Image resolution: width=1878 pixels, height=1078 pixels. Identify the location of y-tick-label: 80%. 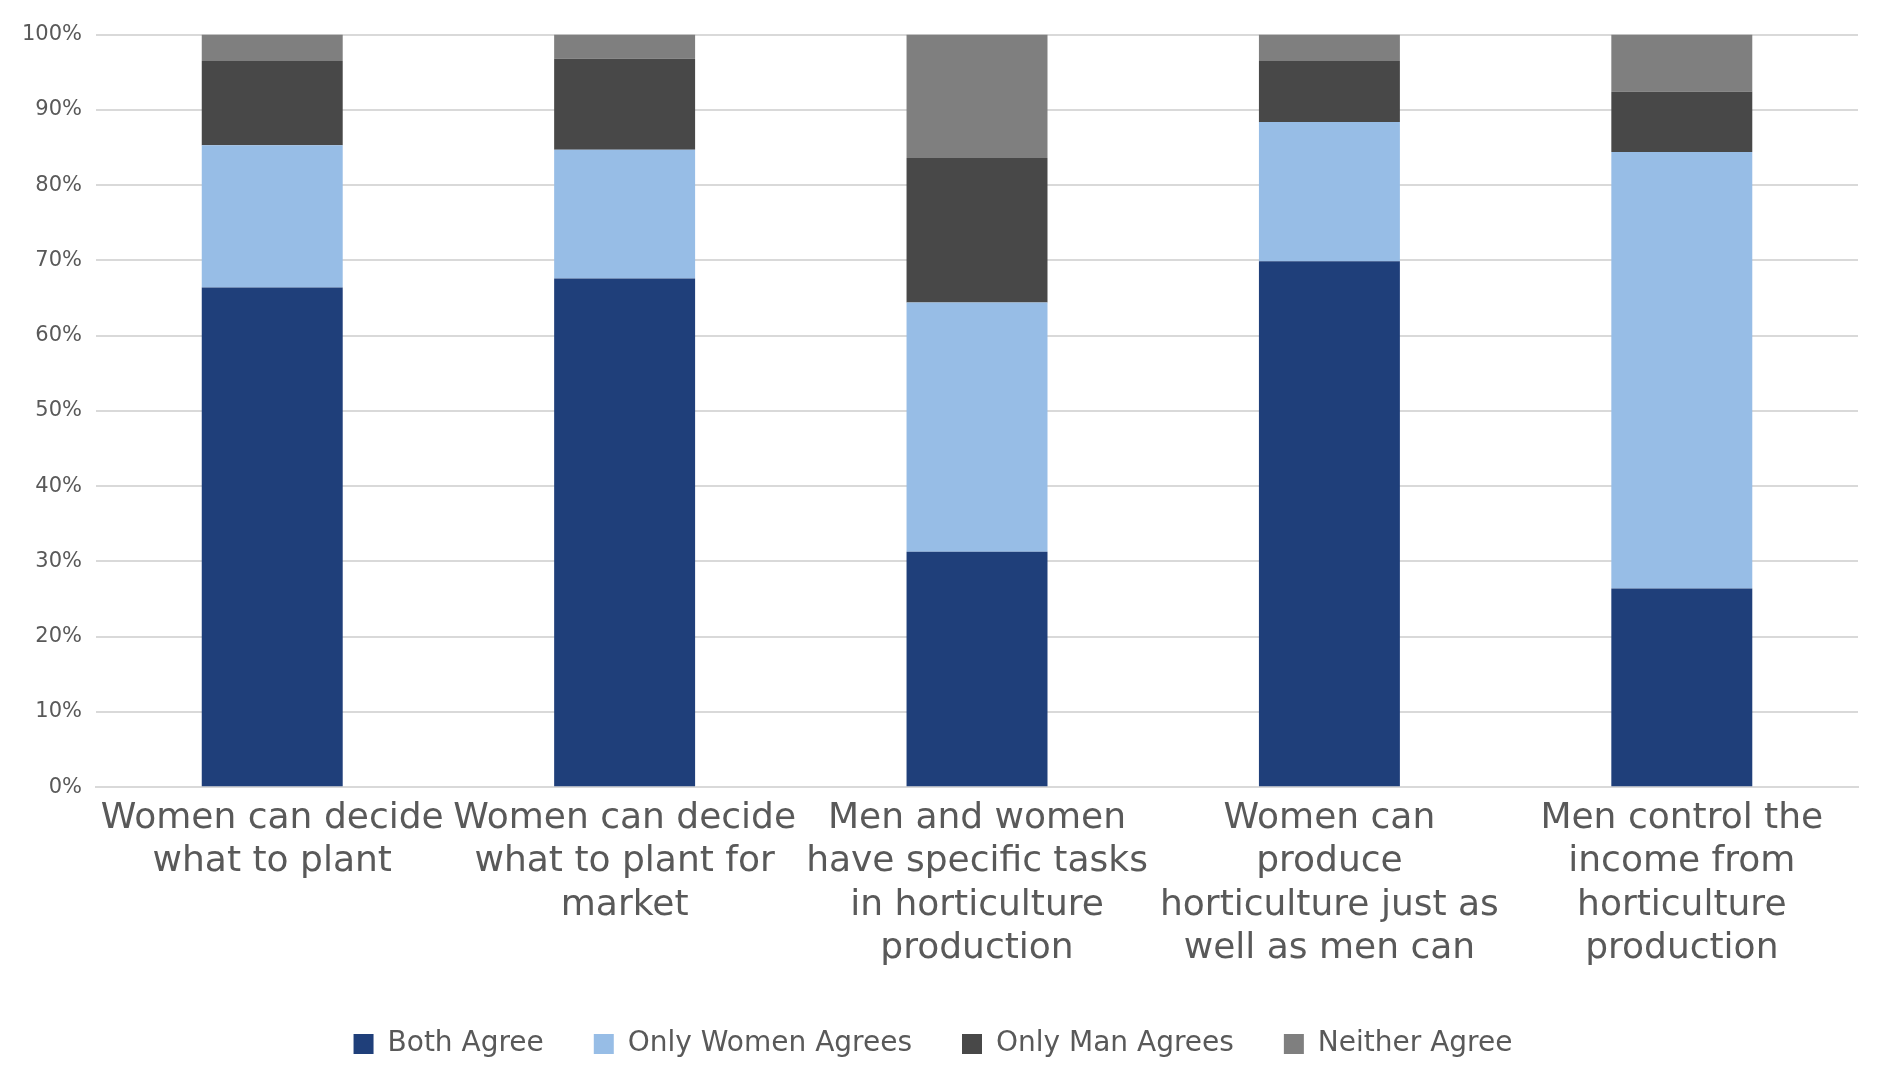
(59, 183).